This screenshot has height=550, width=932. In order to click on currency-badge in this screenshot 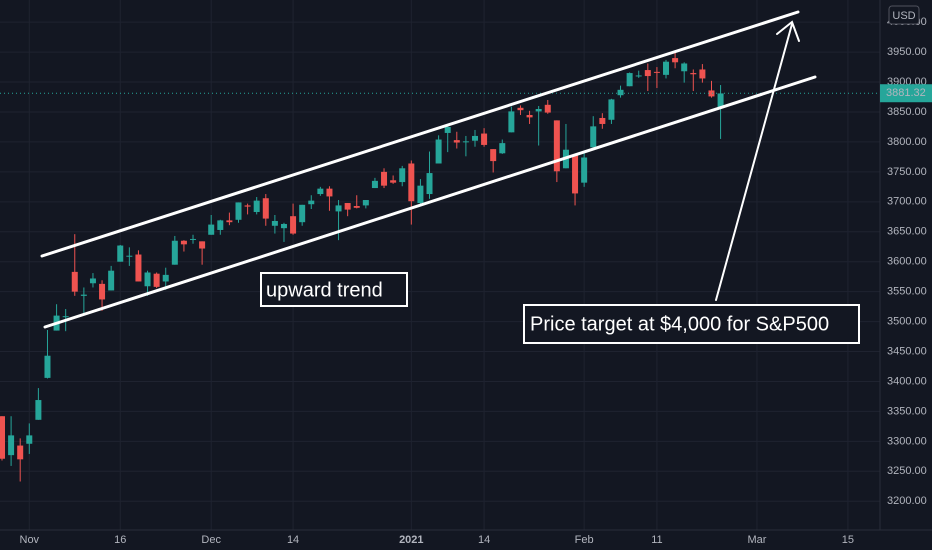, I will do `click(904, 15)`.